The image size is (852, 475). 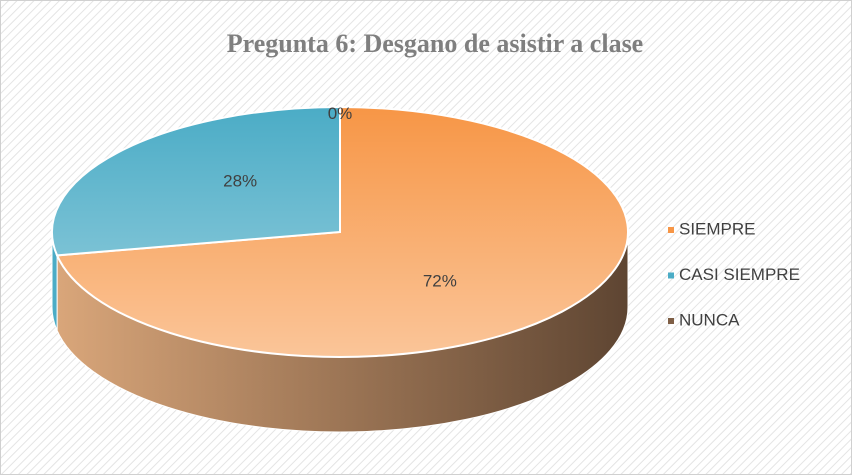 What do you see at coordinates (739, 274) in the screenshot?
I see `legend-label: CASI SIEMPRE` at bounding box center [739, 274].